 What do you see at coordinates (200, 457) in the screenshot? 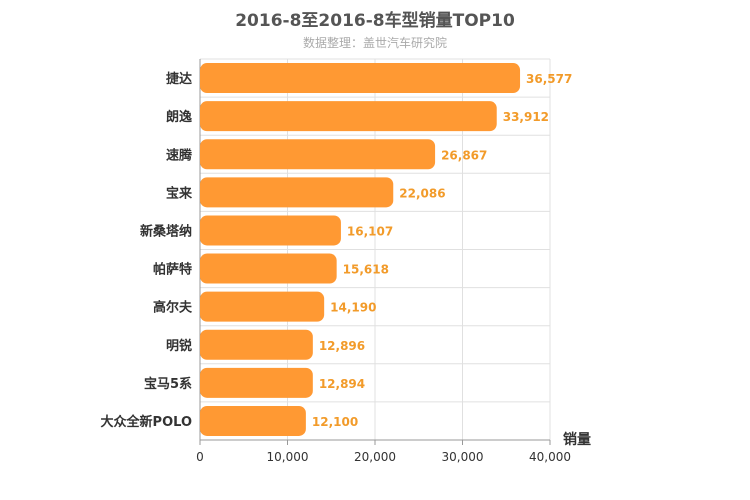
I see `x-tick-label: 0` at bounding box center [200, 457].